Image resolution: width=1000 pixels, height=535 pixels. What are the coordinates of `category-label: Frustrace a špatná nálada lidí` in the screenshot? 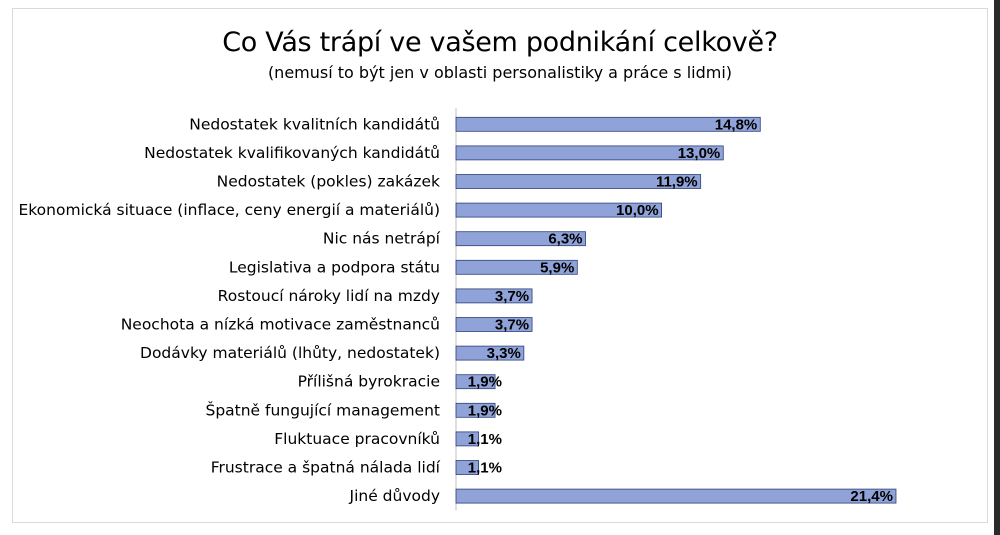 It's located at (326, 468).